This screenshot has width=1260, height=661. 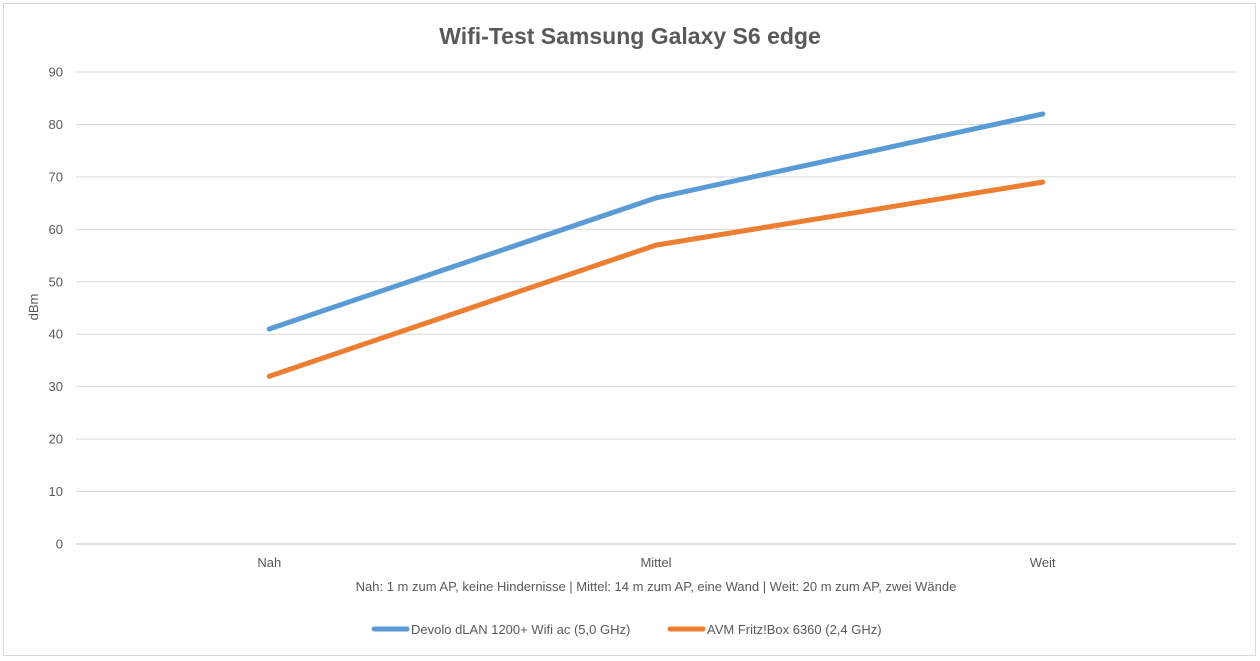 I want to click on y-tick-label: 10, so click(x=56, y=491).